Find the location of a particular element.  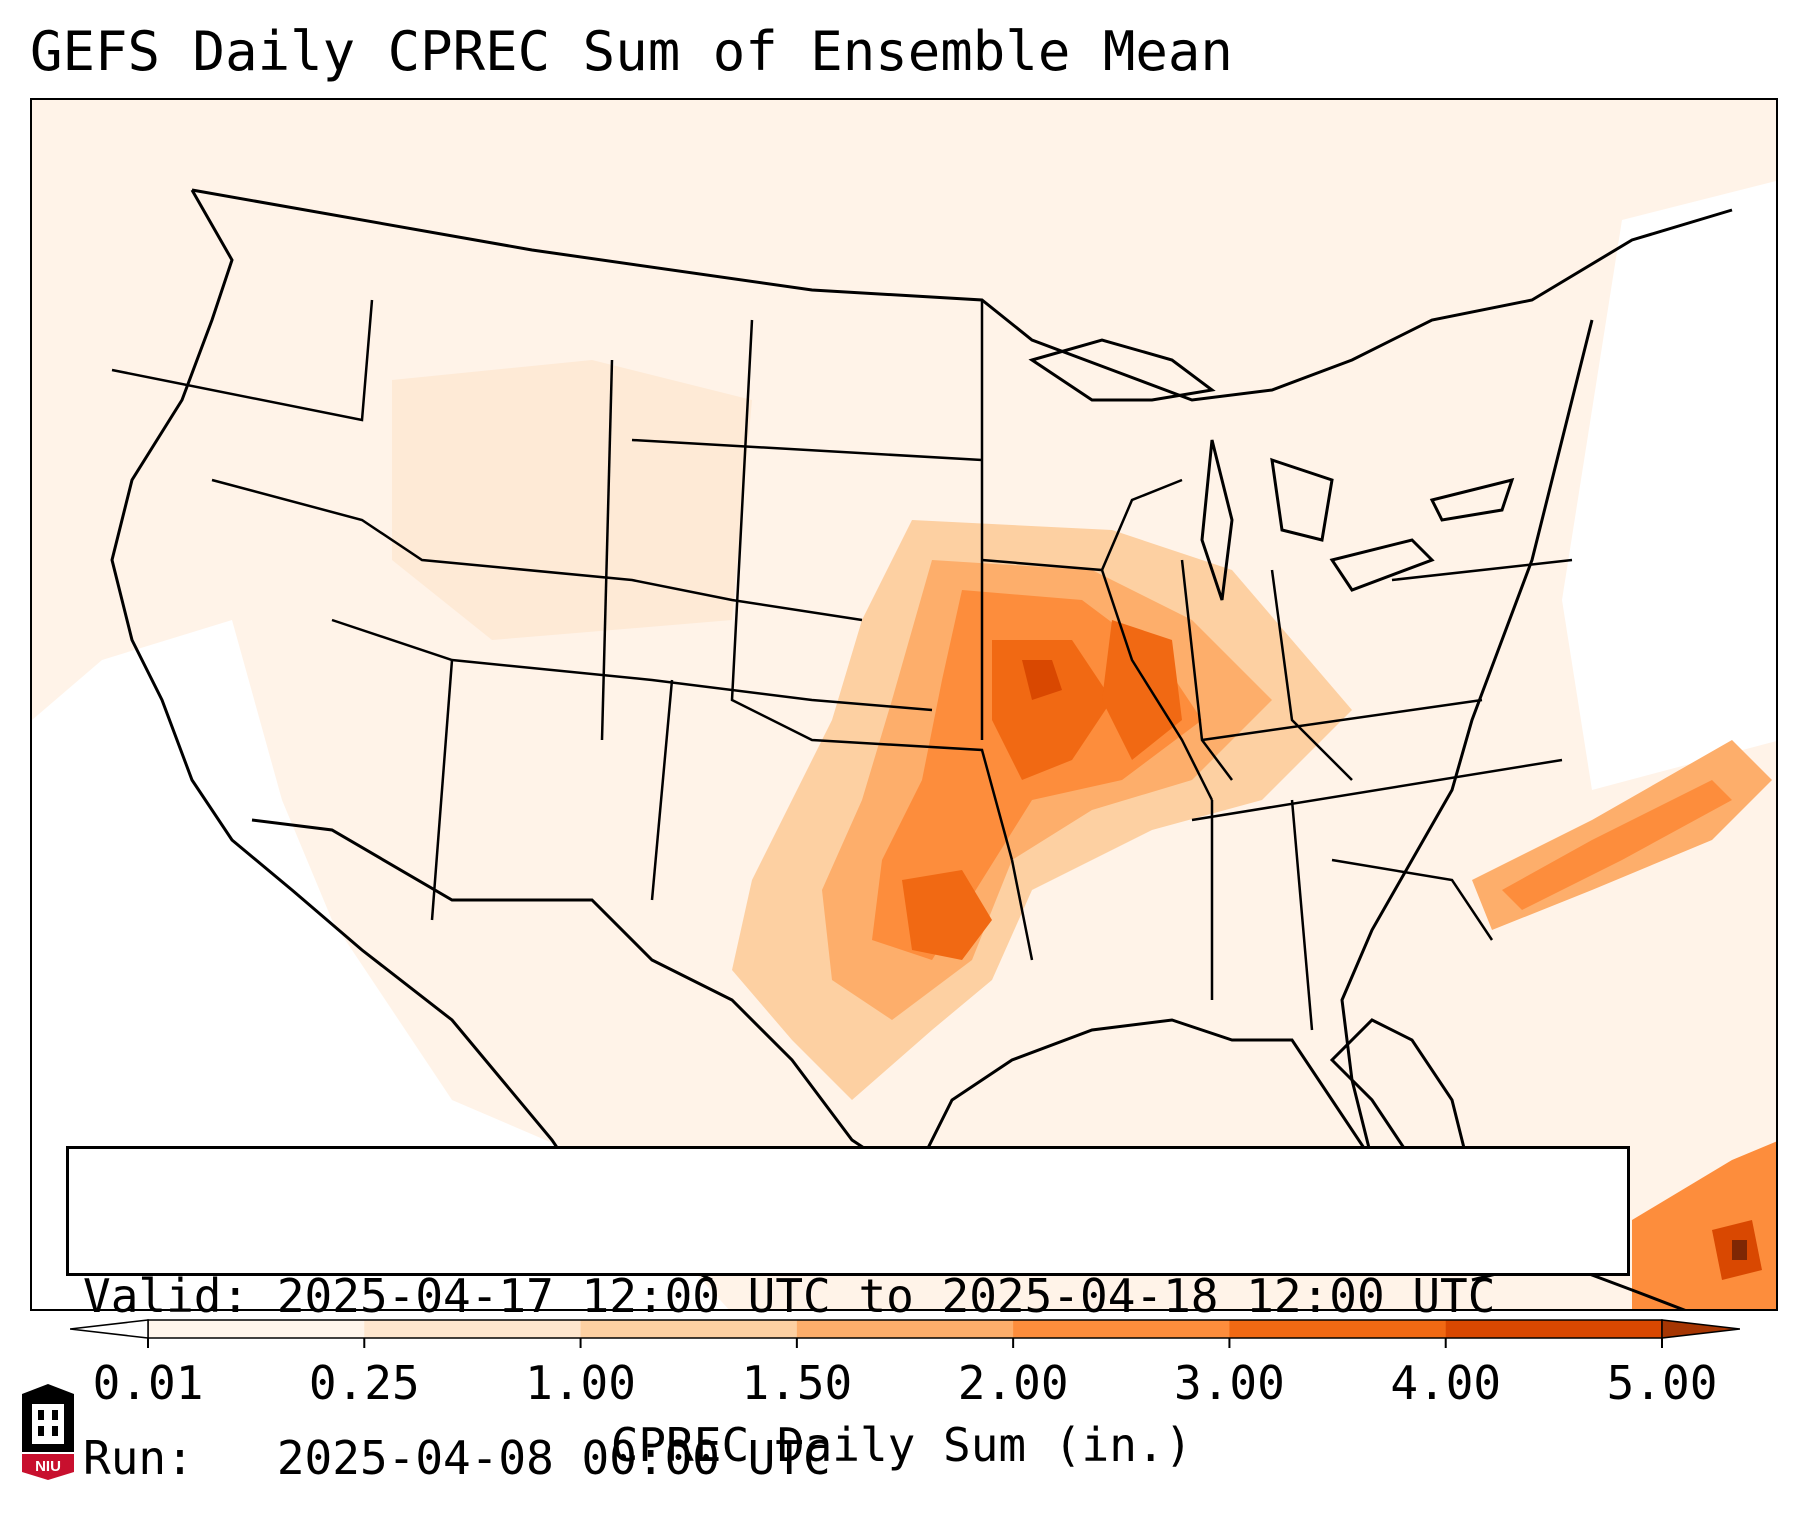

colorbar-tick-label: 0.01 is located at coordinates (148, 1383).